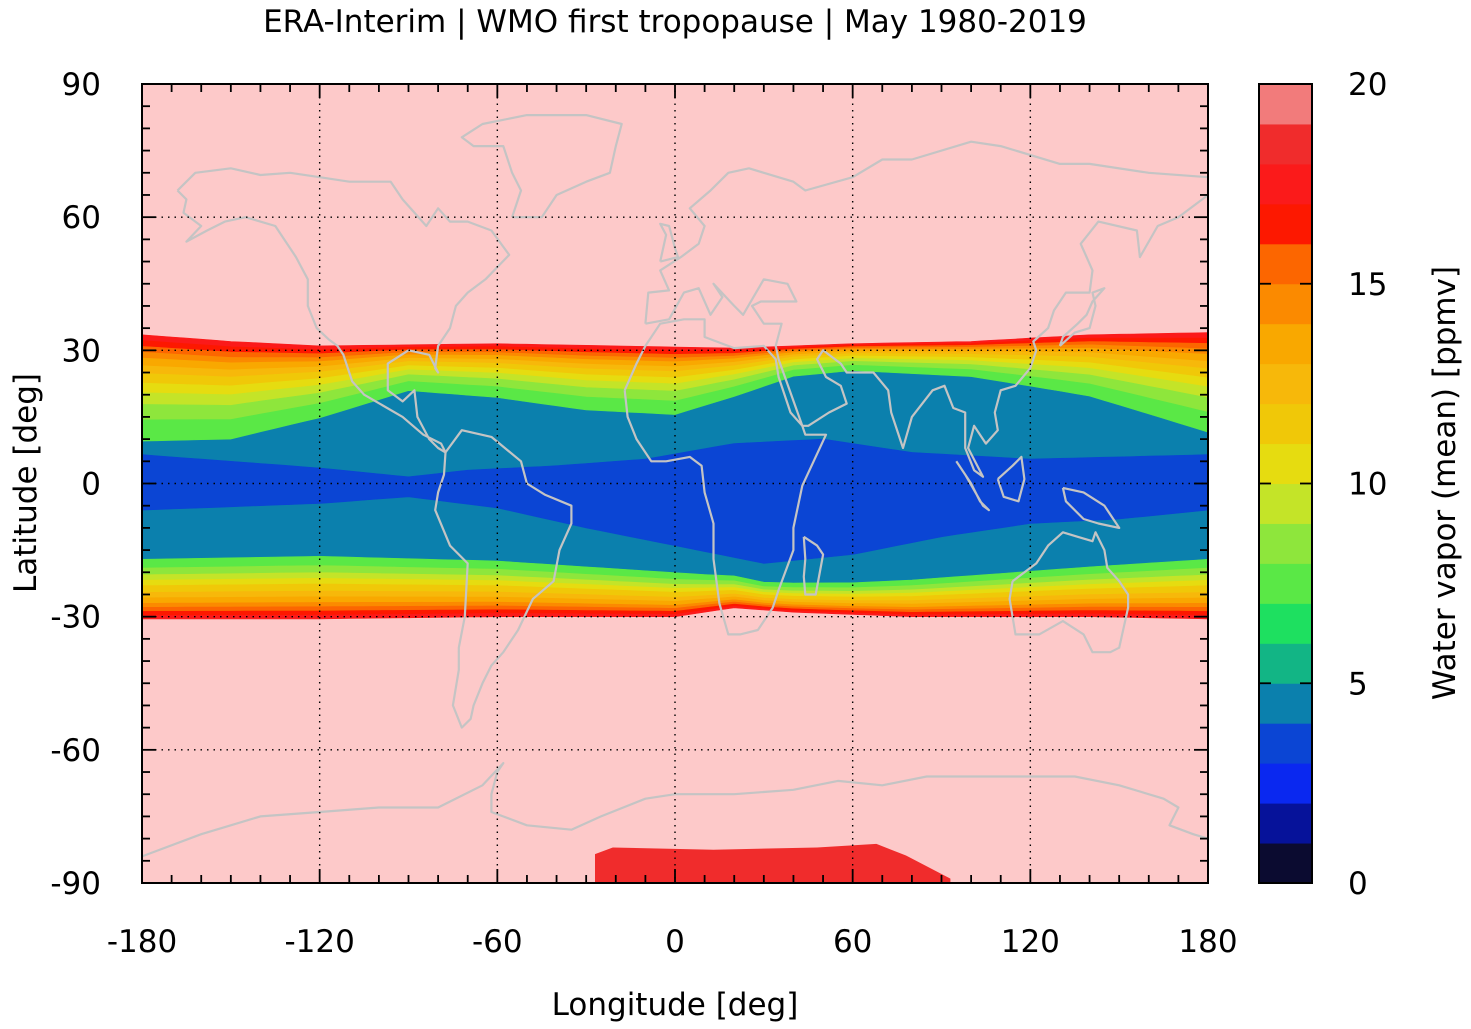 The image size is (1471, 1029). I want to click on antarctic-anomaly, so click(773, 863).